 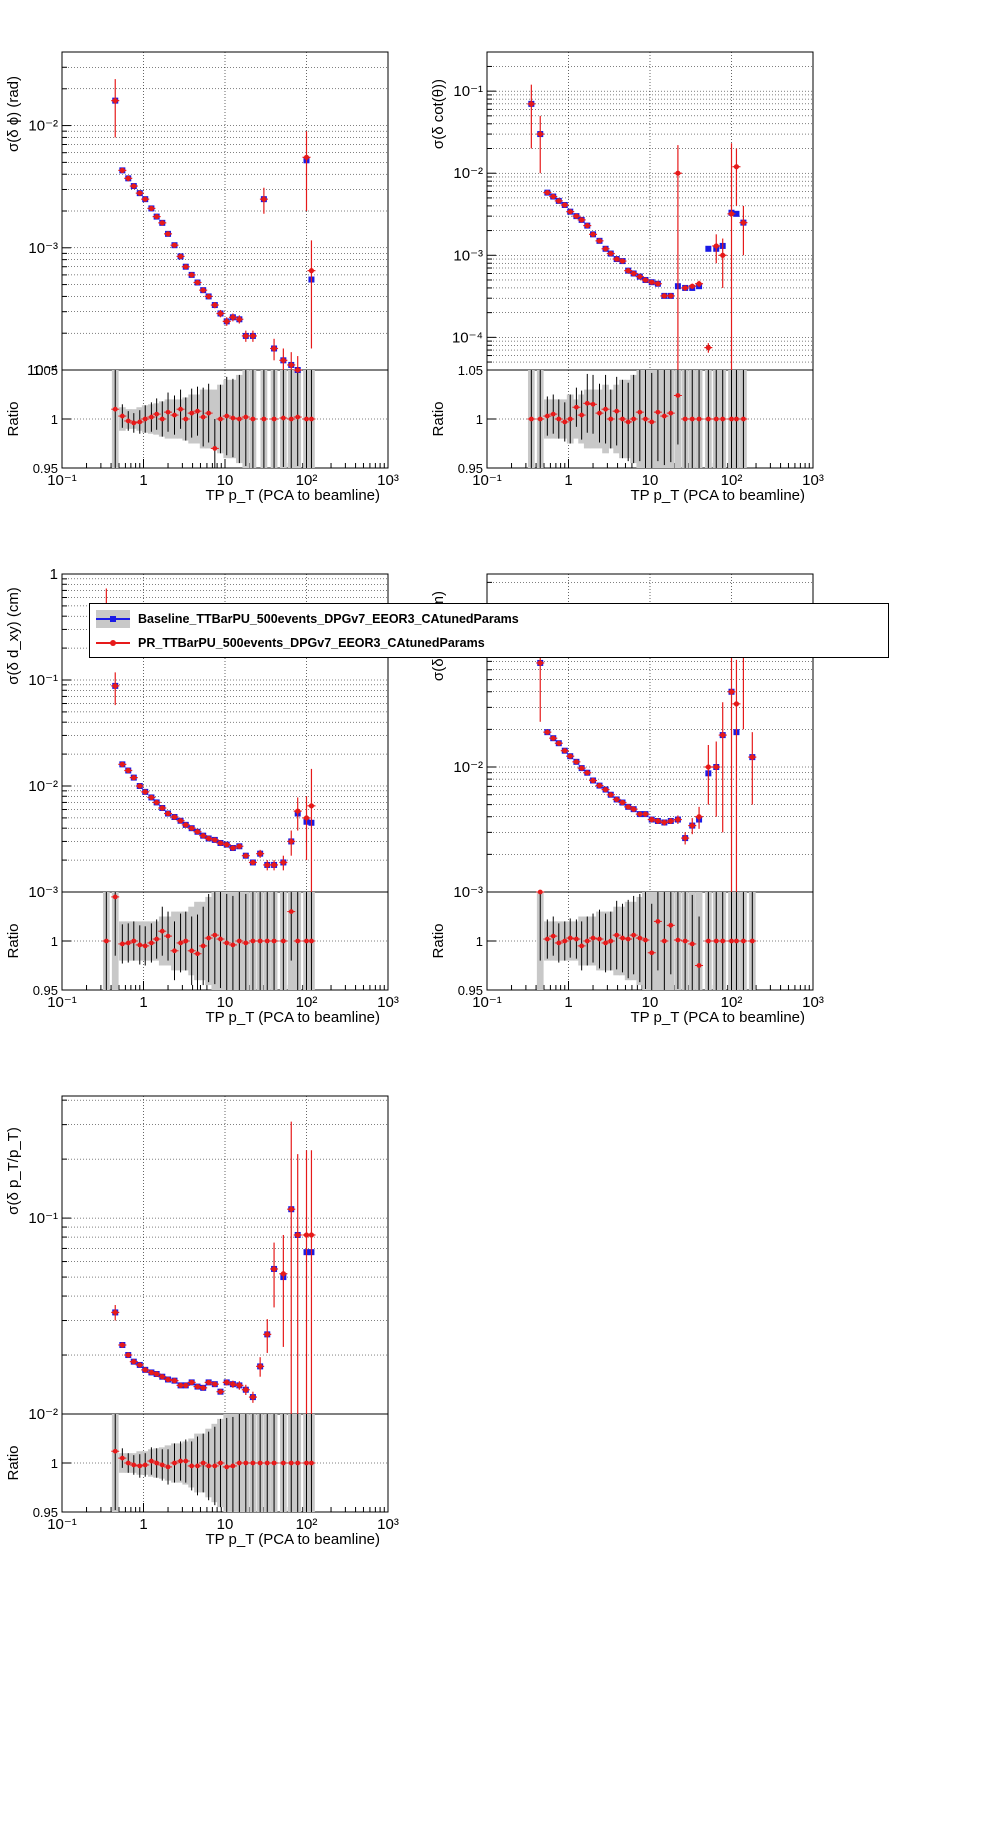 I want to click on ratio-tick-label: 1, so click(x=54, y=419).